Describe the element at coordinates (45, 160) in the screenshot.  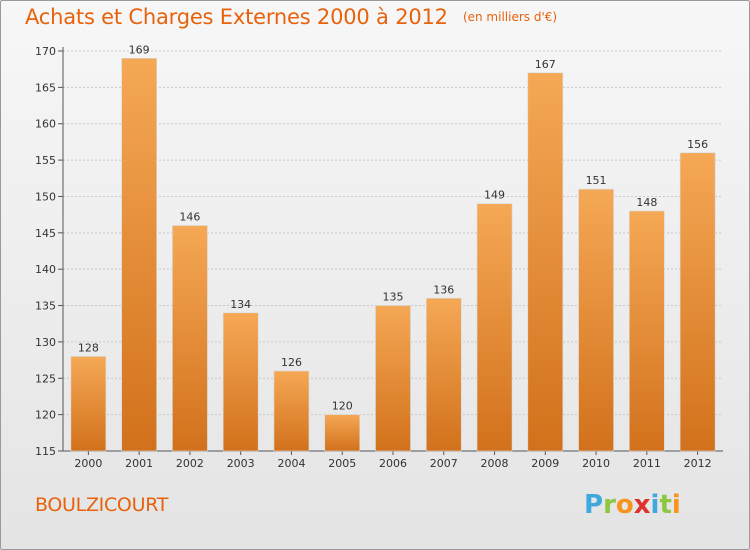
I see `y-tick-label: 155` at that location.